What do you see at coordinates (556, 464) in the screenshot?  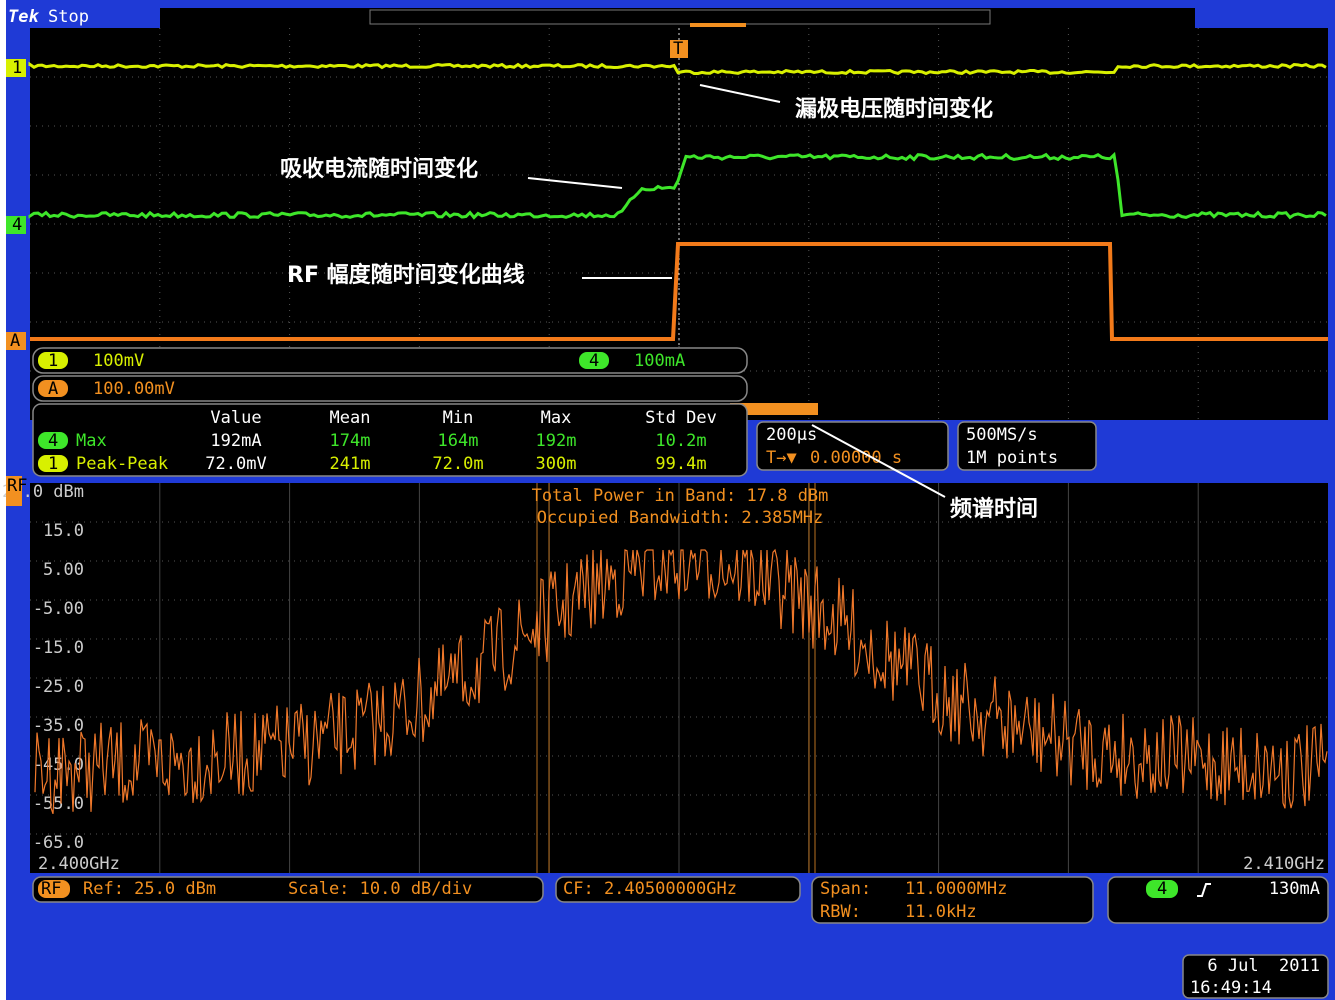 I see `cell: 300m` at bounding box center [556, 464].